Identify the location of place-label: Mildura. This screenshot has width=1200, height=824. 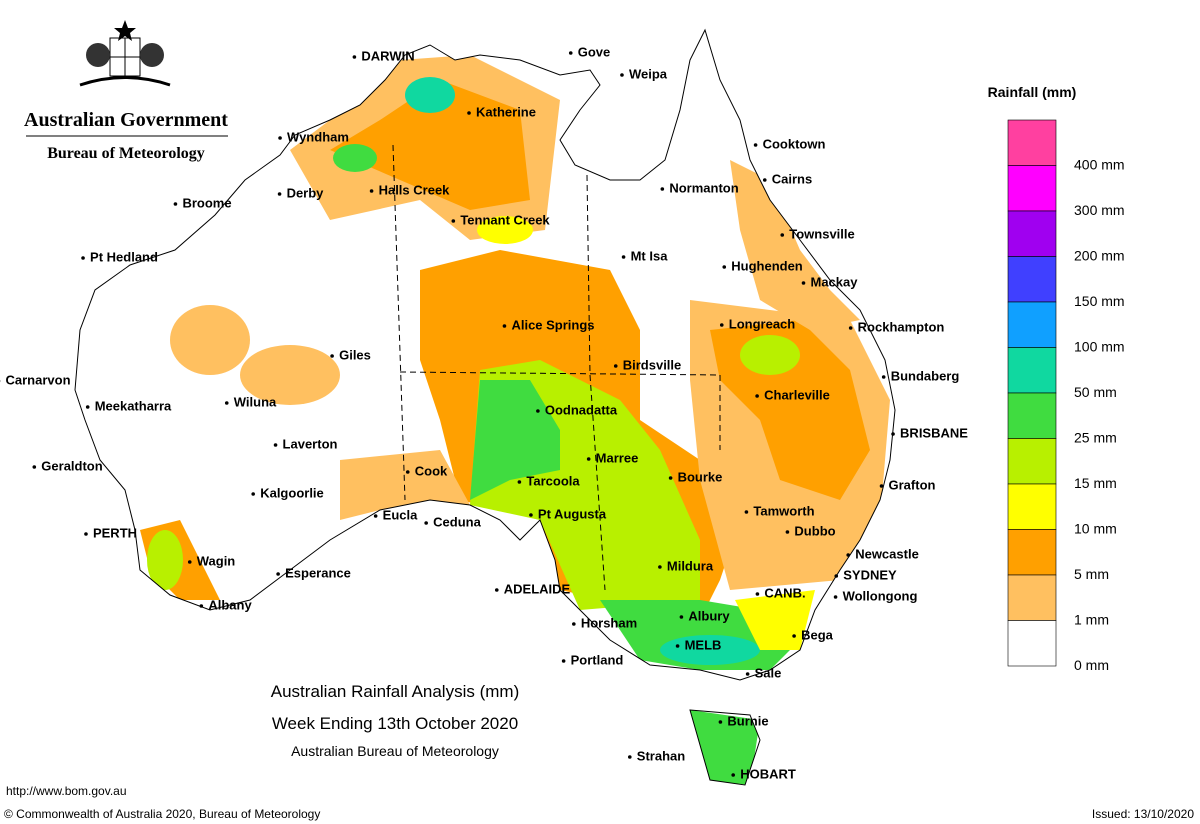
(690, 565).